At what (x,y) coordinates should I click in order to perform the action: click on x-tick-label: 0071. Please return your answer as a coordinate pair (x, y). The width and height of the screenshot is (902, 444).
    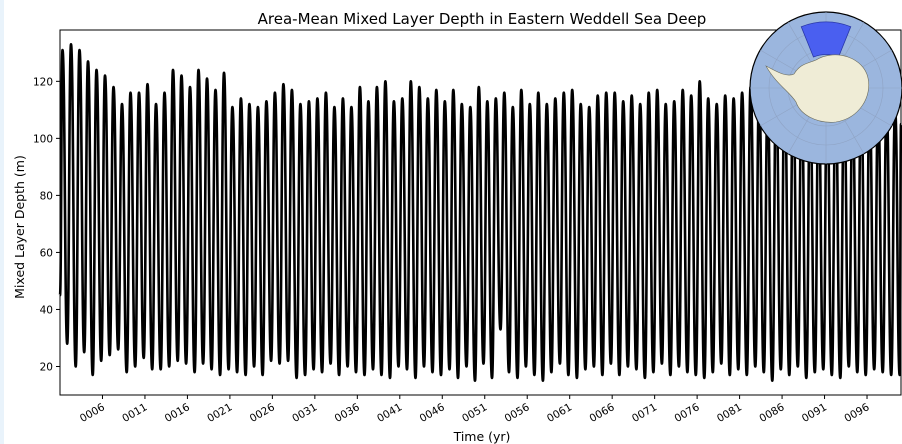
    Looking at the image, I should click on (644, 413).